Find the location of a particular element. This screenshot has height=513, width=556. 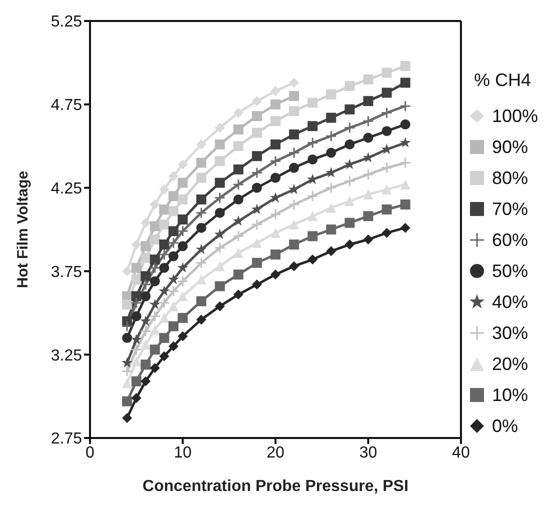

x-tick-label: 0 is located at coordinates (90, 453).